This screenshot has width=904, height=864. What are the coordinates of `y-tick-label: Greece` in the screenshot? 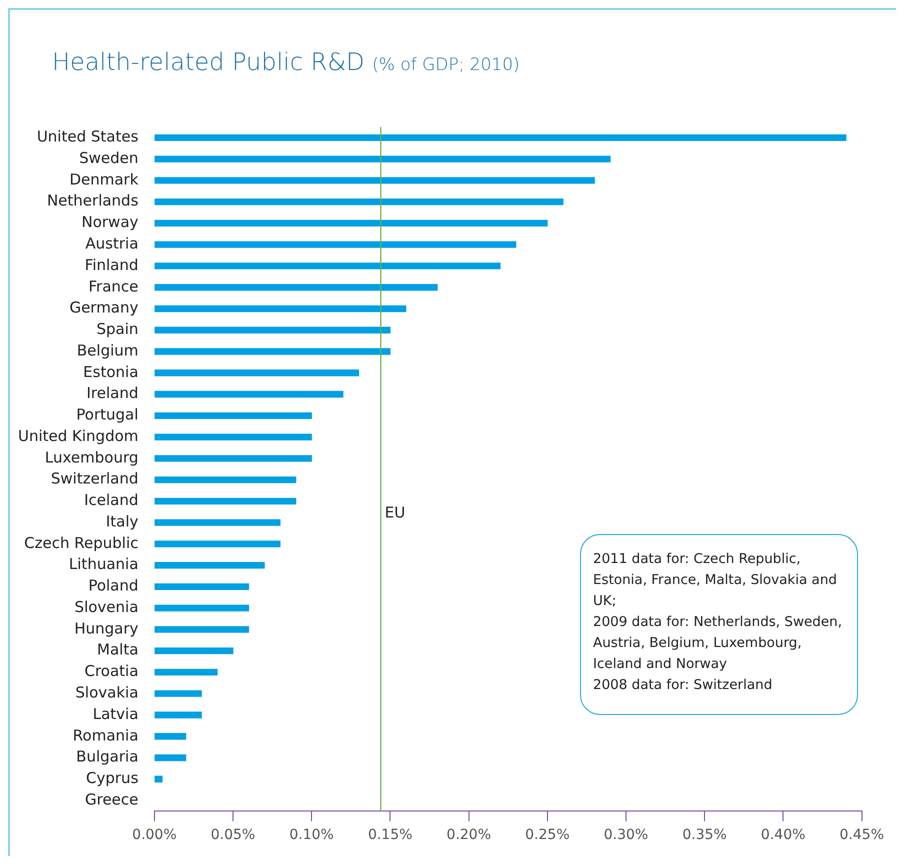 It's located at (111, 799).